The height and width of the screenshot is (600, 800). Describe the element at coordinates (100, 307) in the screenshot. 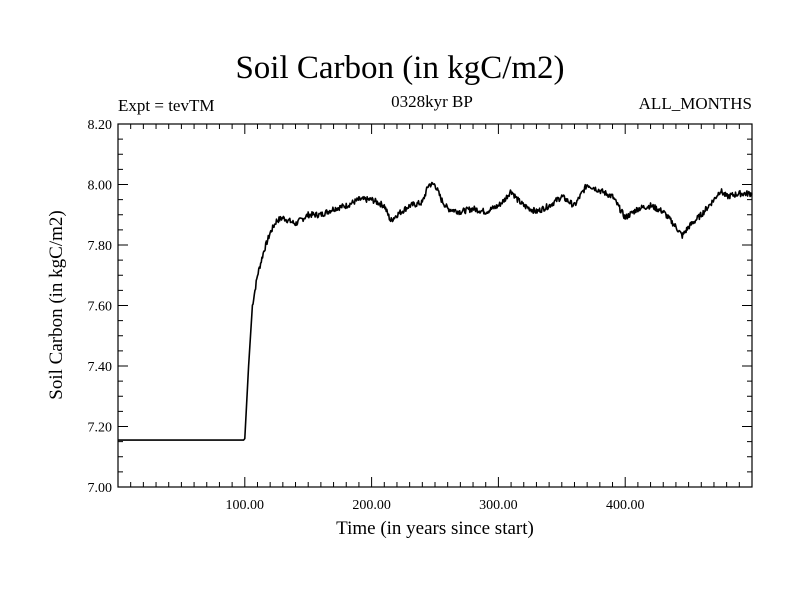

I see `y-tick-label: 7.60` at that location.